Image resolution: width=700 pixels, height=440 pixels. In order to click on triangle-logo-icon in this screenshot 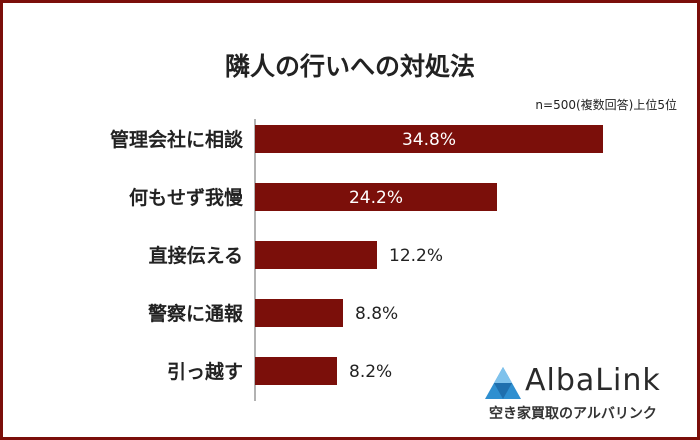, I will do `click(503, 383)`.